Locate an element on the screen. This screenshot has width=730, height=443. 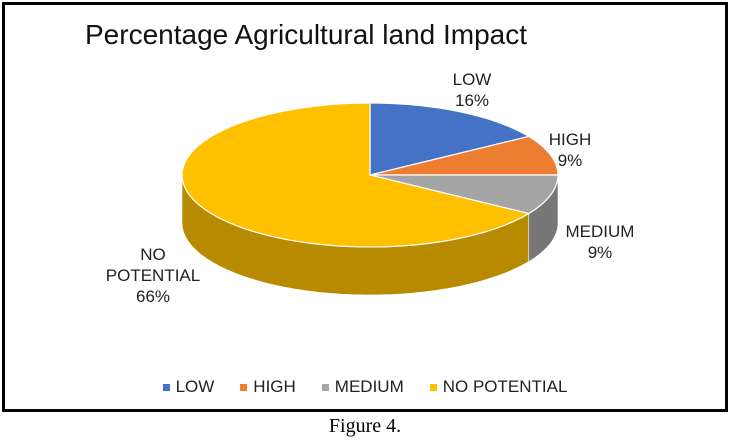
figure-caption: Figure 4. is located at coordinates (365, 426).